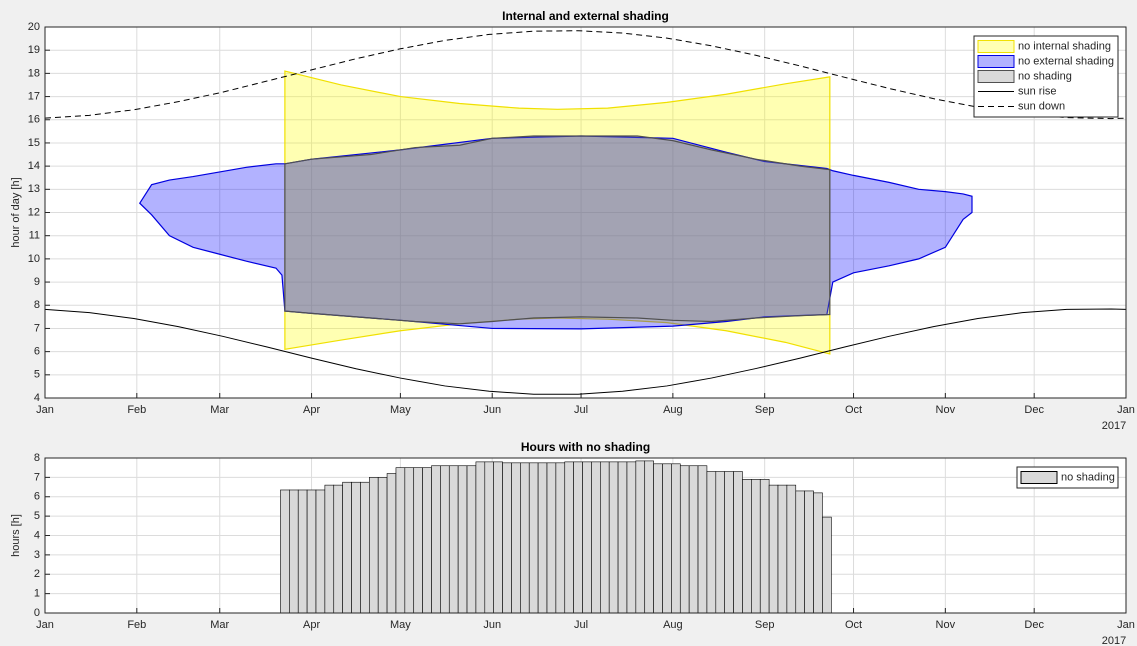 The image size is (1137, 646). I want to click on x-tick-label: Oct, so click(853, 410).